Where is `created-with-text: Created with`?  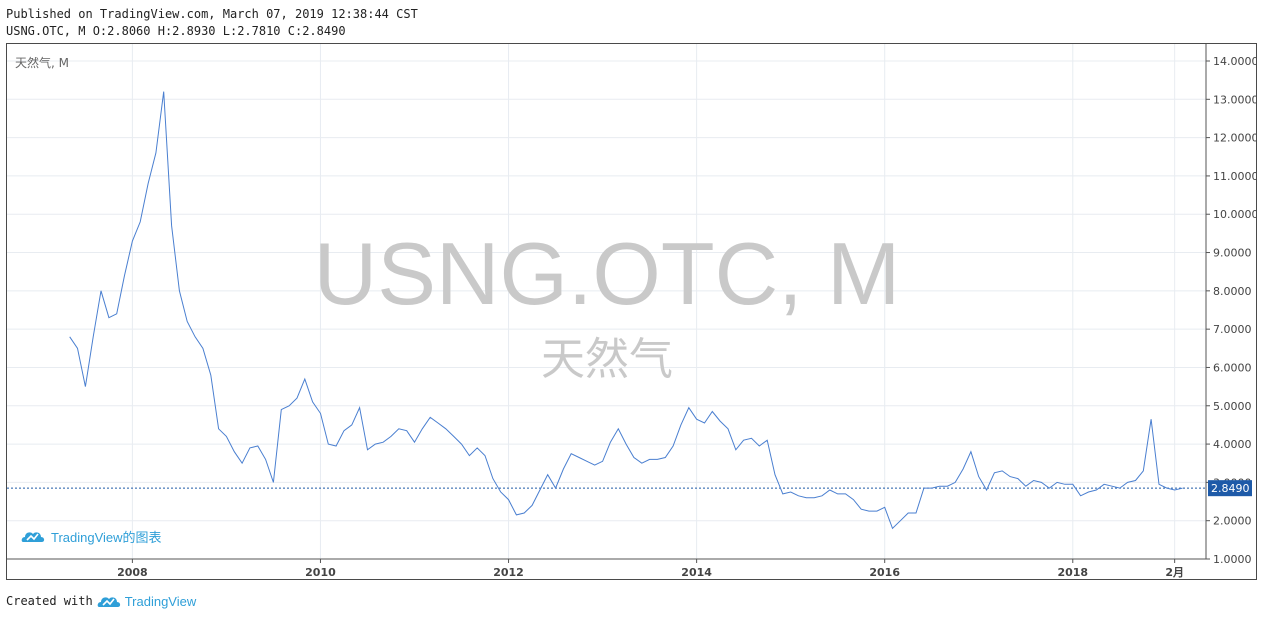
created-with-text: Created with is located at coordinates (49, 601).